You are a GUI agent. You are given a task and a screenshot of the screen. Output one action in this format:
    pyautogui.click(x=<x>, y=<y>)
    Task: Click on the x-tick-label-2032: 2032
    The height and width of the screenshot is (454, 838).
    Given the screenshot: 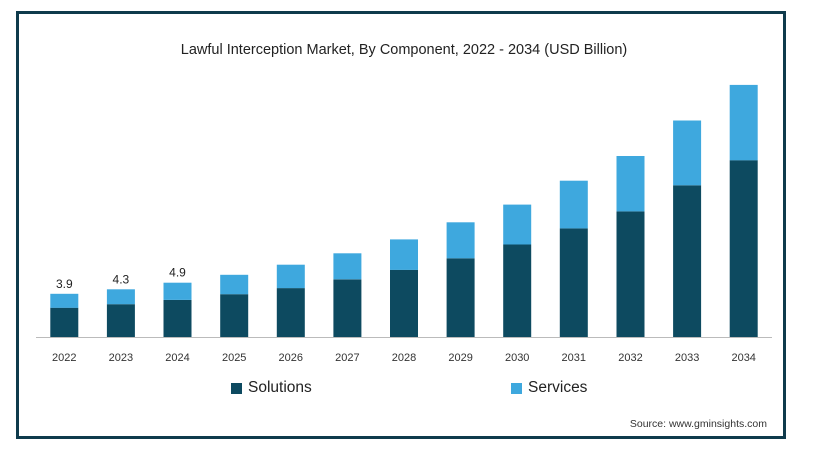 What is the action you would take?
    pyautogui.click(x=630, y=358)
    